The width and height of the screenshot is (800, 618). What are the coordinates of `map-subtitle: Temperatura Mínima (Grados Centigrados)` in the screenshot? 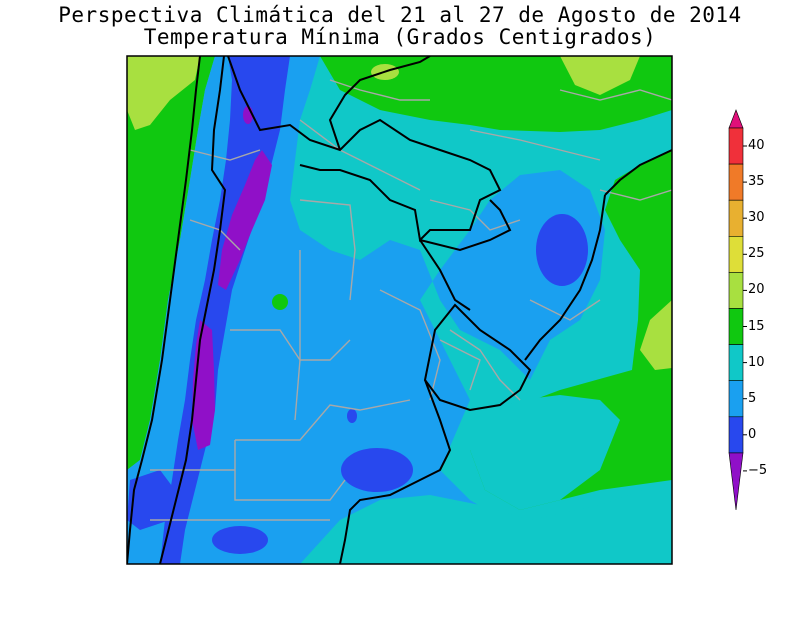 It's located at (400, 37).